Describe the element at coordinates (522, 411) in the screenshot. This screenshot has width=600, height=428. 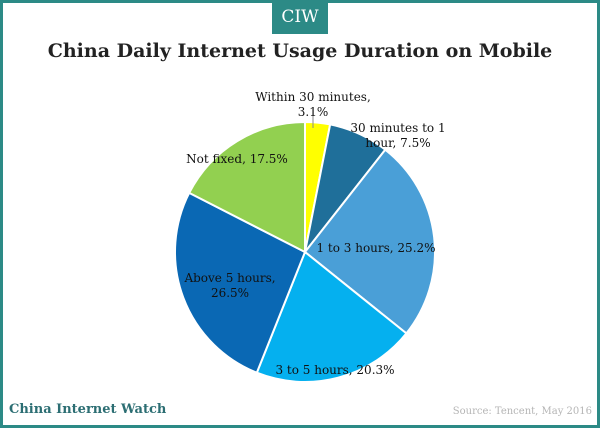
I see `source-note: Source: Tencent, May 2016` at that location.